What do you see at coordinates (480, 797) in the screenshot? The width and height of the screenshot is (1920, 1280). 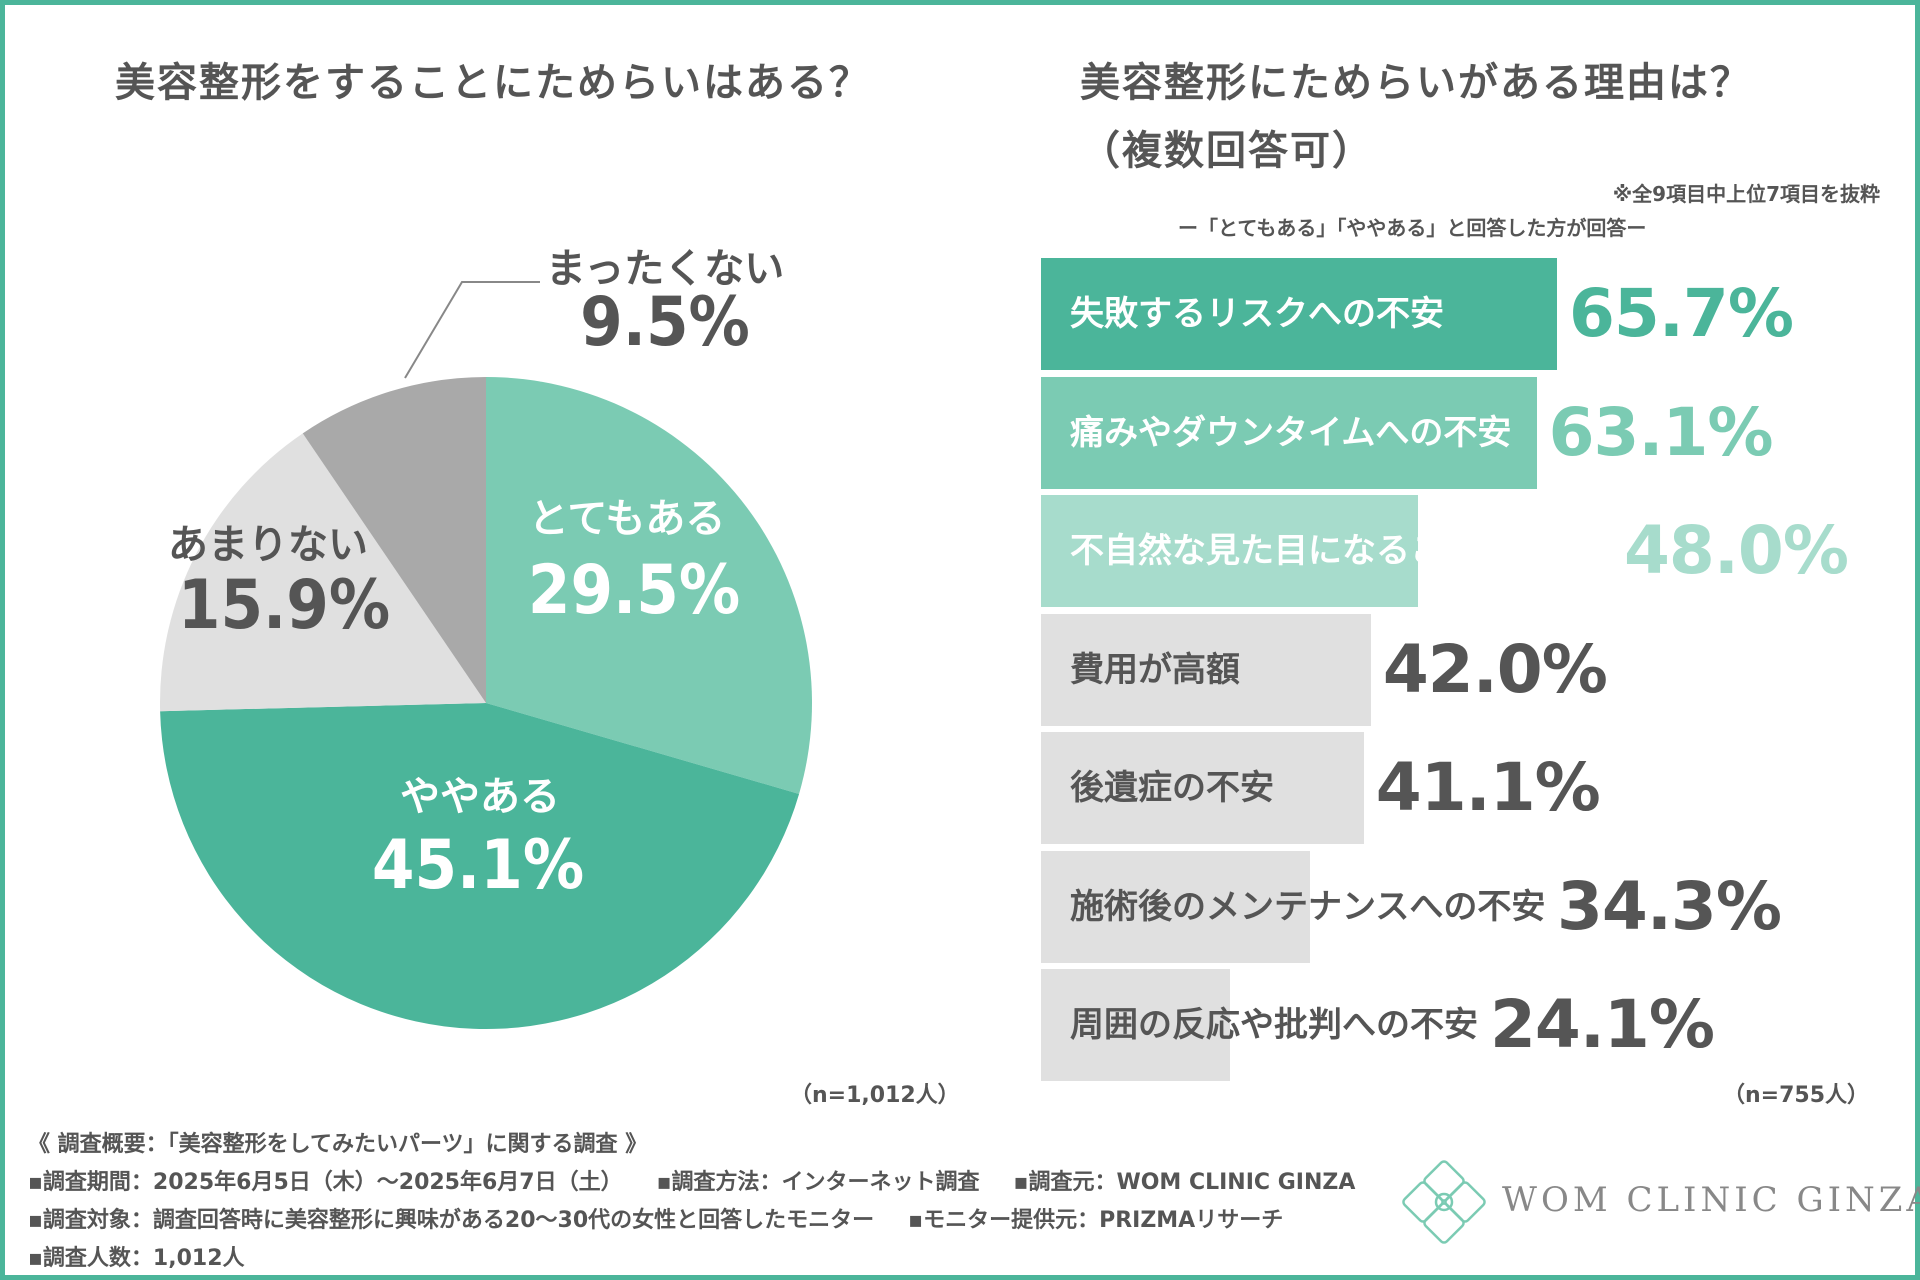 I see `pie-slice-label-1: ややある` at bounding box center [480, 797].